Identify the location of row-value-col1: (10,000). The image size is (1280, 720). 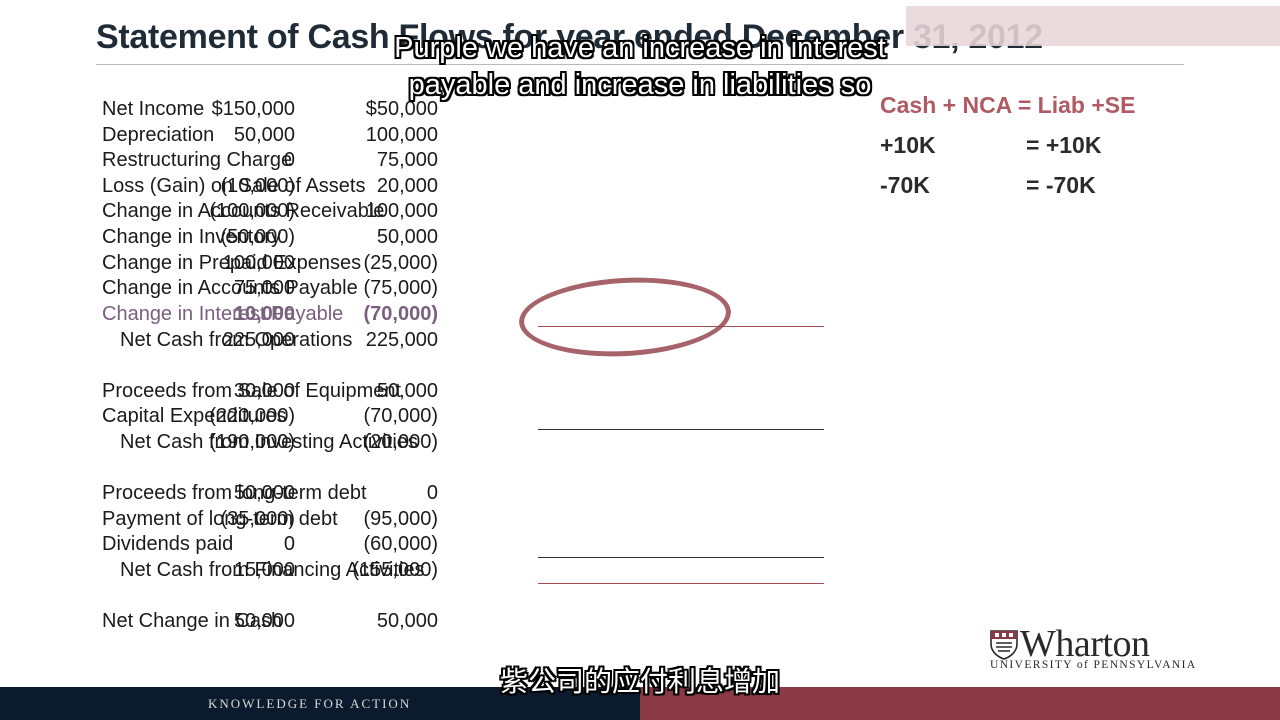
(258, 186).